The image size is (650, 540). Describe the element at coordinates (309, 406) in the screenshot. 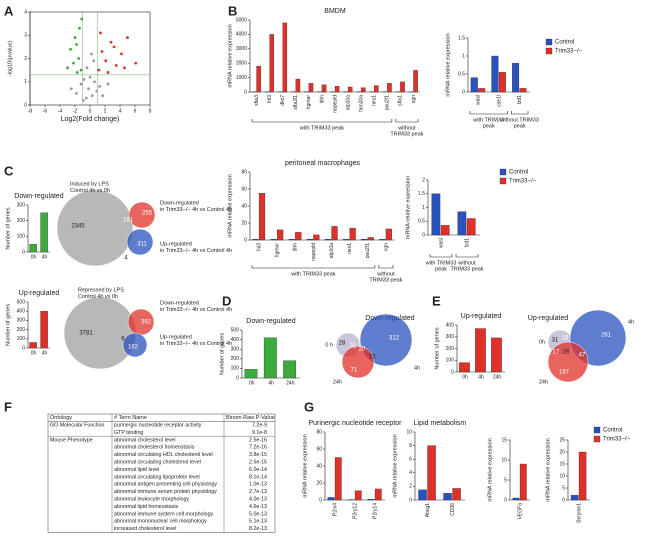

I see `panel-label: G` at that location.